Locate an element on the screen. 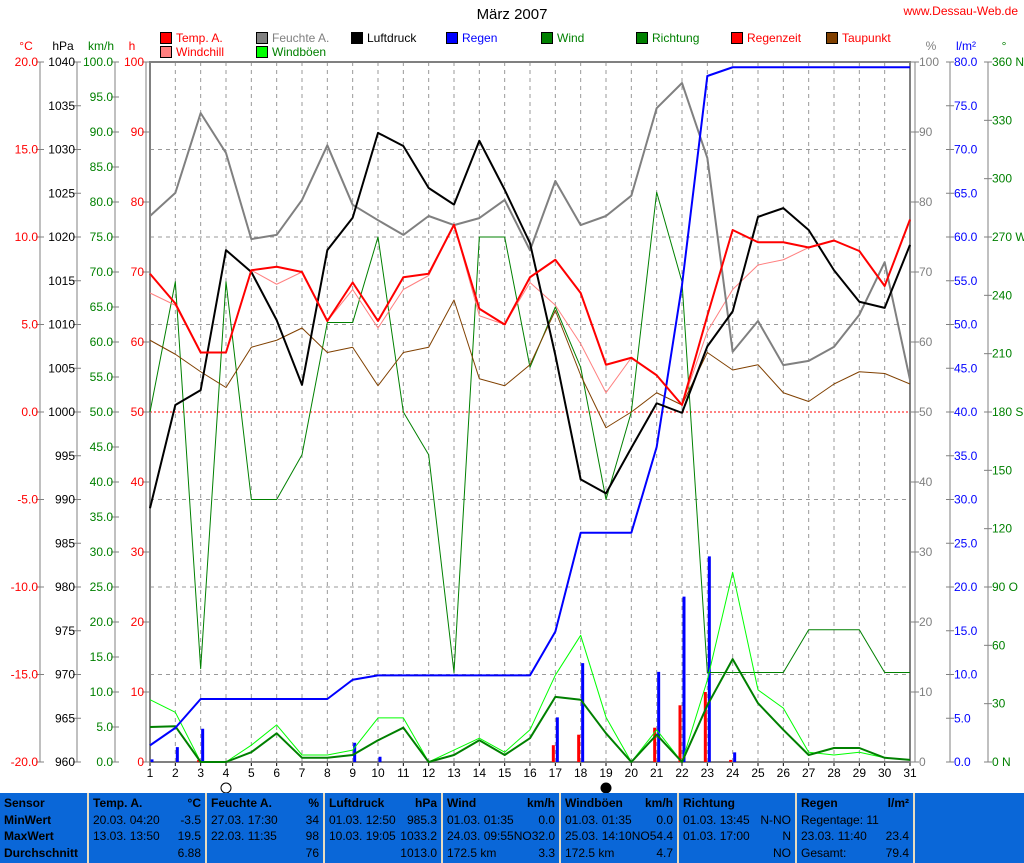 The width and height of the screenshot is (1024, 863). table-cell-row: 172.5 km 4.7 is located at coordinates (619, 853).